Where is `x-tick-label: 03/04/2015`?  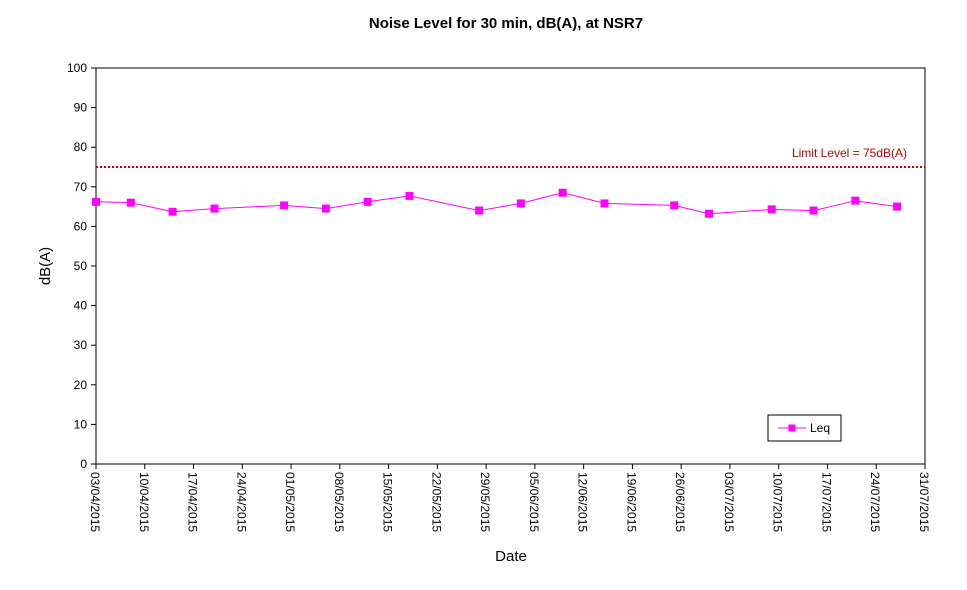 x-tick-label: 03/04/2015 is located at coordinates (95, 502).